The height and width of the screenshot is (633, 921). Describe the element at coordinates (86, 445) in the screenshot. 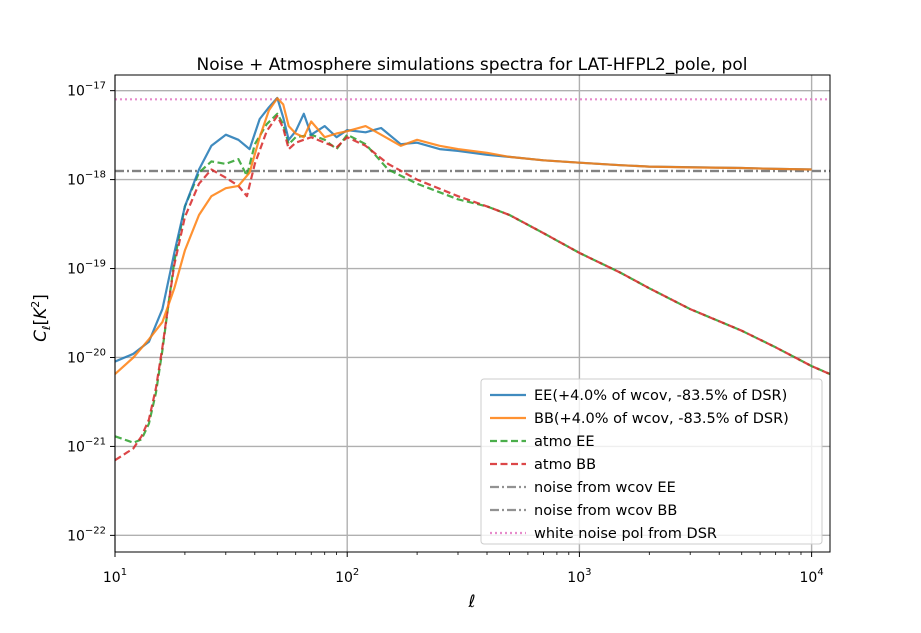

I see `y-tick-label: 10−21` at that location.